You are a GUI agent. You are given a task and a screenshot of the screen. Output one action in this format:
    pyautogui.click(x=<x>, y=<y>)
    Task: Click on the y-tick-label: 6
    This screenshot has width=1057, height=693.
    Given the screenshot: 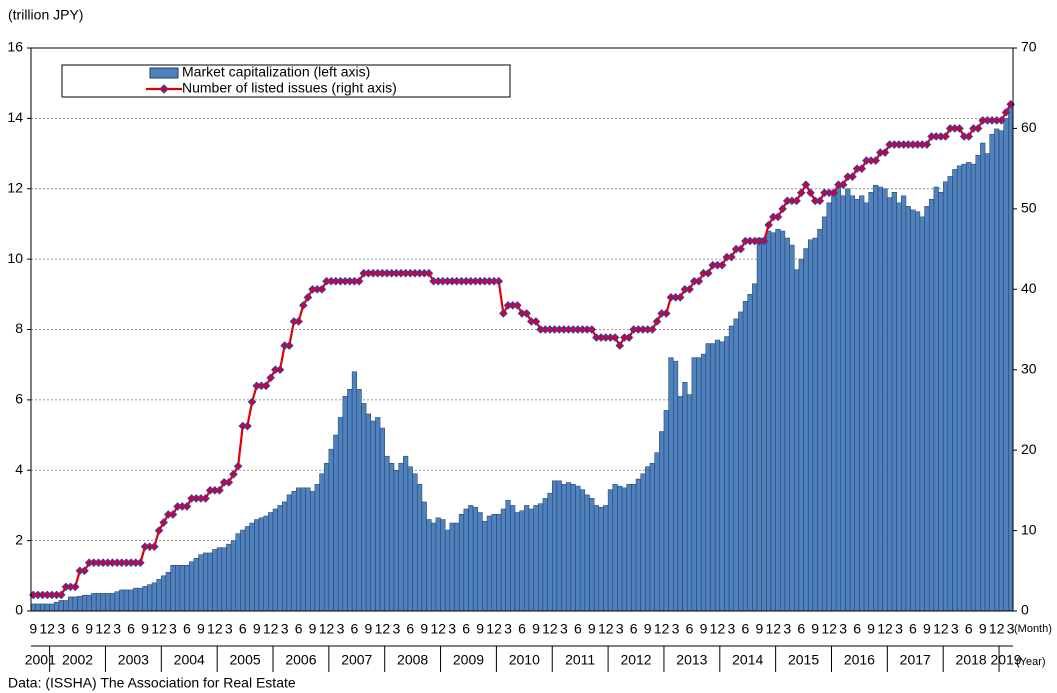 What is the action you would take?
    pyautogui.click(x=19, y=399)
    